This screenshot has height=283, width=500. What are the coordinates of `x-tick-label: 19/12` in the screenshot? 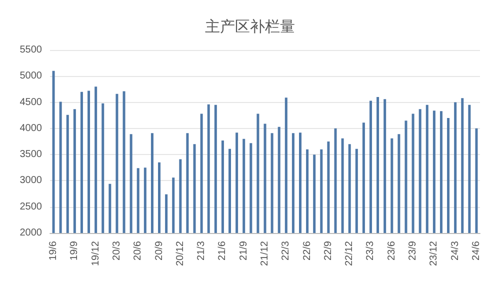 It's located at (96, 253).